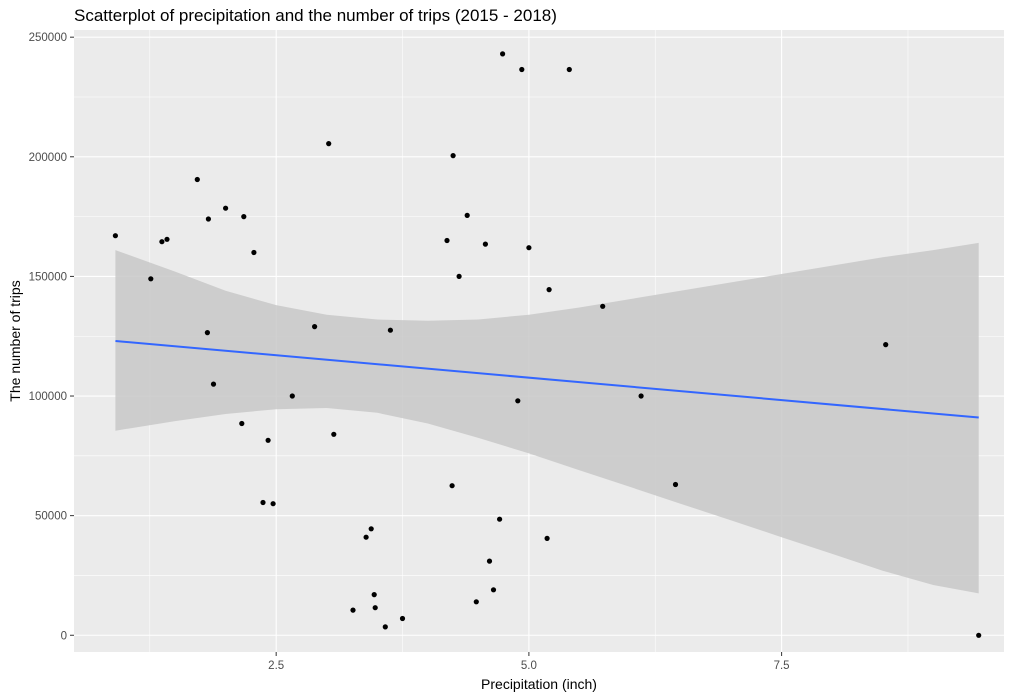 The height and width of the screenshot is (698, 1012). Describe the element at coordinates (48, 158) in the screenshot. I see `y-tick-label: 200000` at that location.